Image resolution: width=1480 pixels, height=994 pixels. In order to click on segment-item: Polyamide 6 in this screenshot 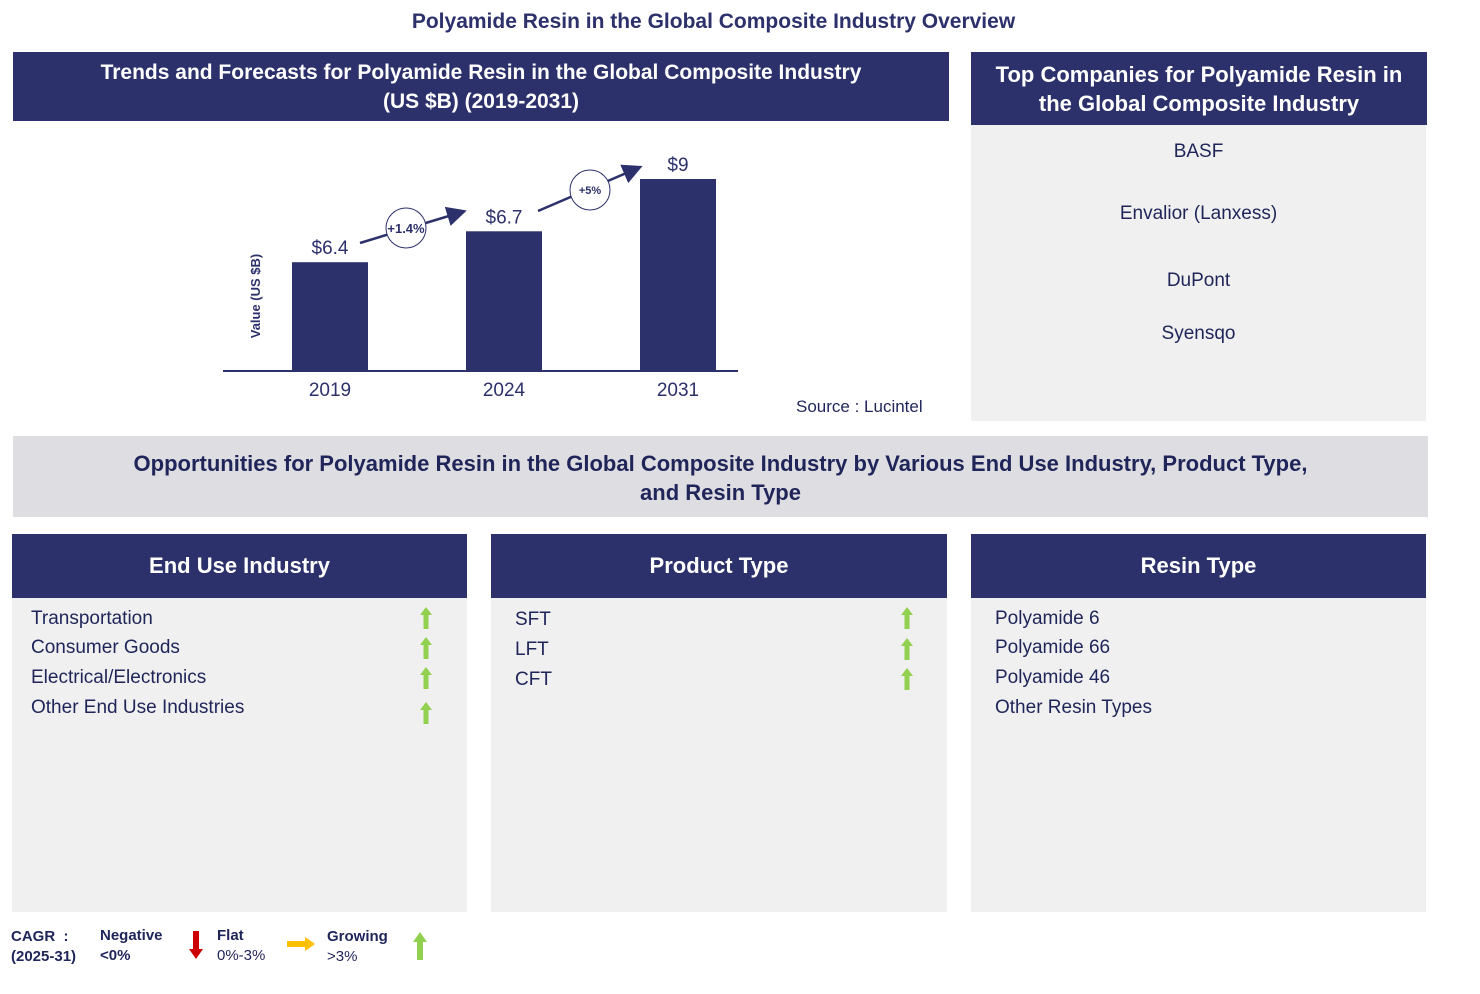, I will do `click(1047, 618)`.